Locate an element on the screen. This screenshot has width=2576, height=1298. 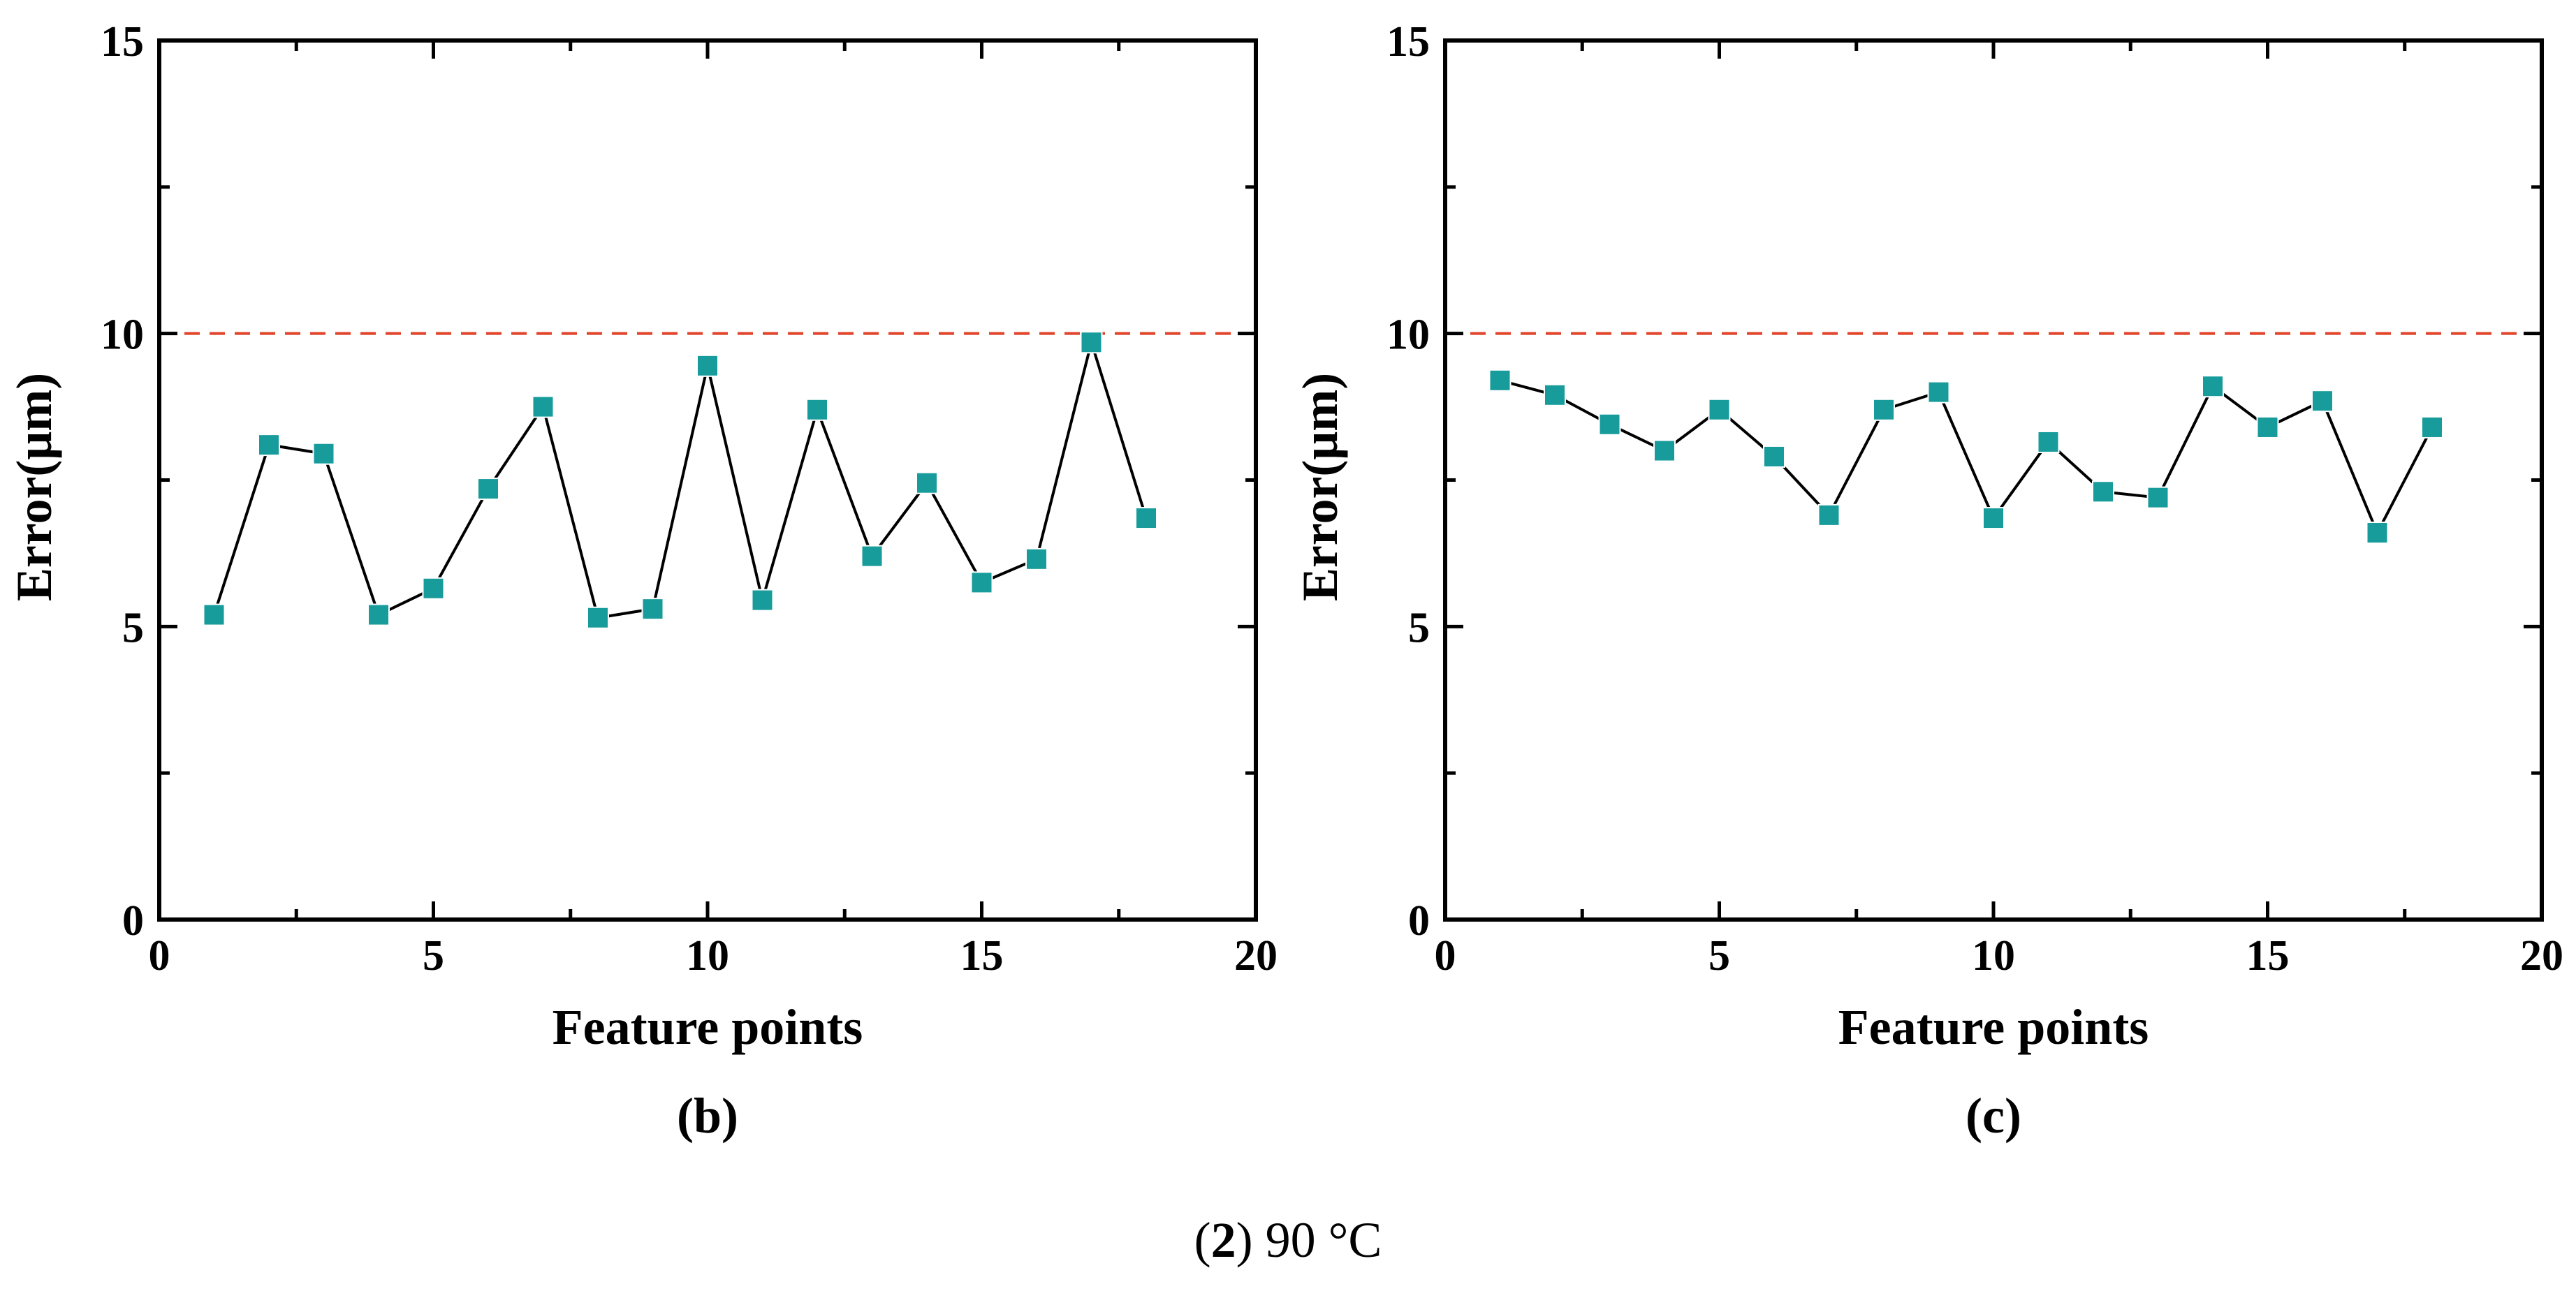
panel-label: (c) is located at coordinates (1993, 1116).